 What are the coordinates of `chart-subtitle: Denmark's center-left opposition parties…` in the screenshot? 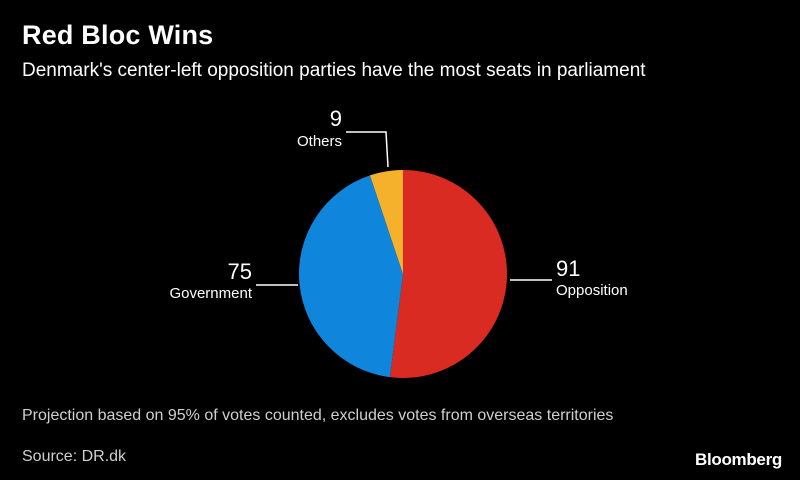 It's located at (334, 70).